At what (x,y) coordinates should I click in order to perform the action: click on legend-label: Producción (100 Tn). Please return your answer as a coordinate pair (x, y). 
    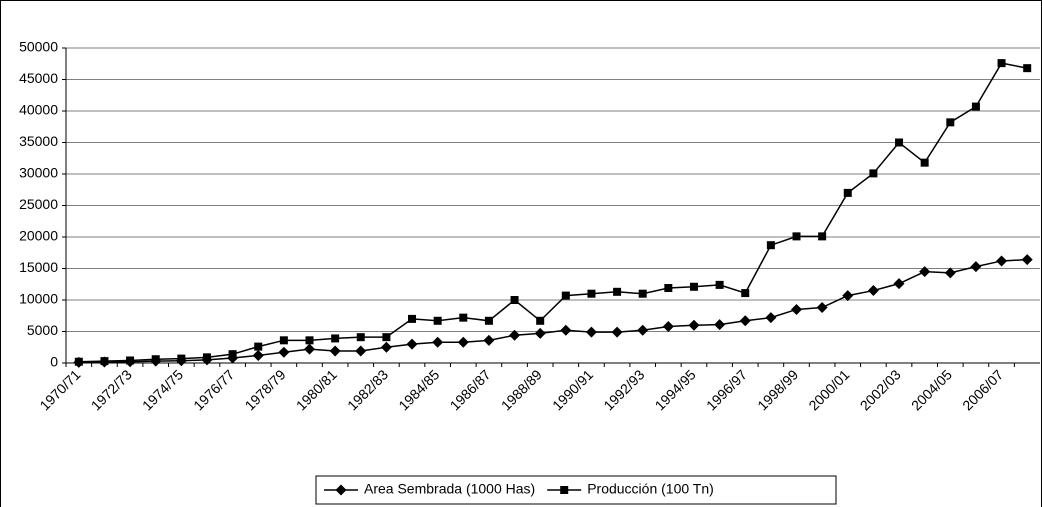
    Looking at the image, I should click on (650, 489).